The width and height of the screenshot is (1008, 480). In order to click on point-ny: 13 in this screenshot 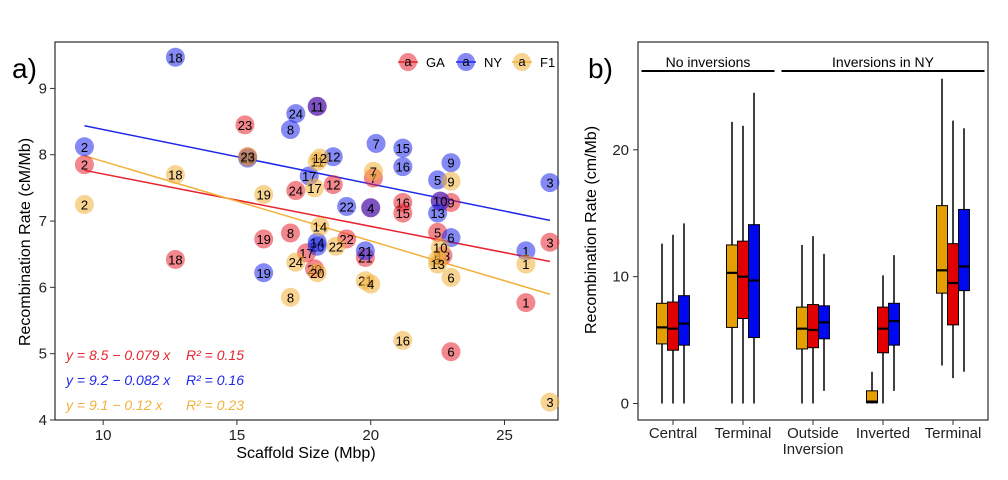, I will do `click(438, 213)`.